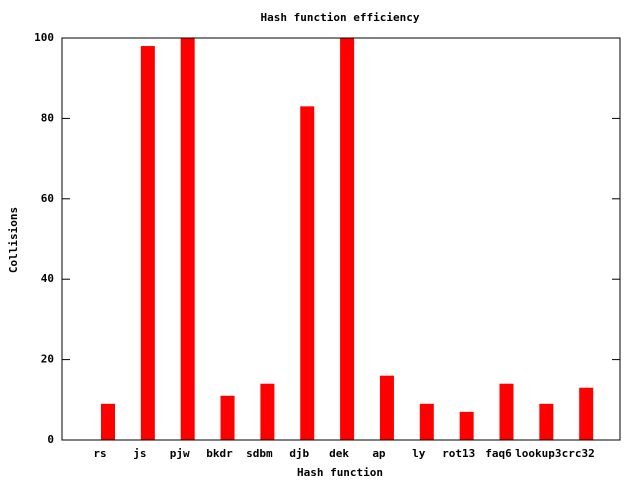  I want to click on x-tick-label: bkdr, so click(219, 453).